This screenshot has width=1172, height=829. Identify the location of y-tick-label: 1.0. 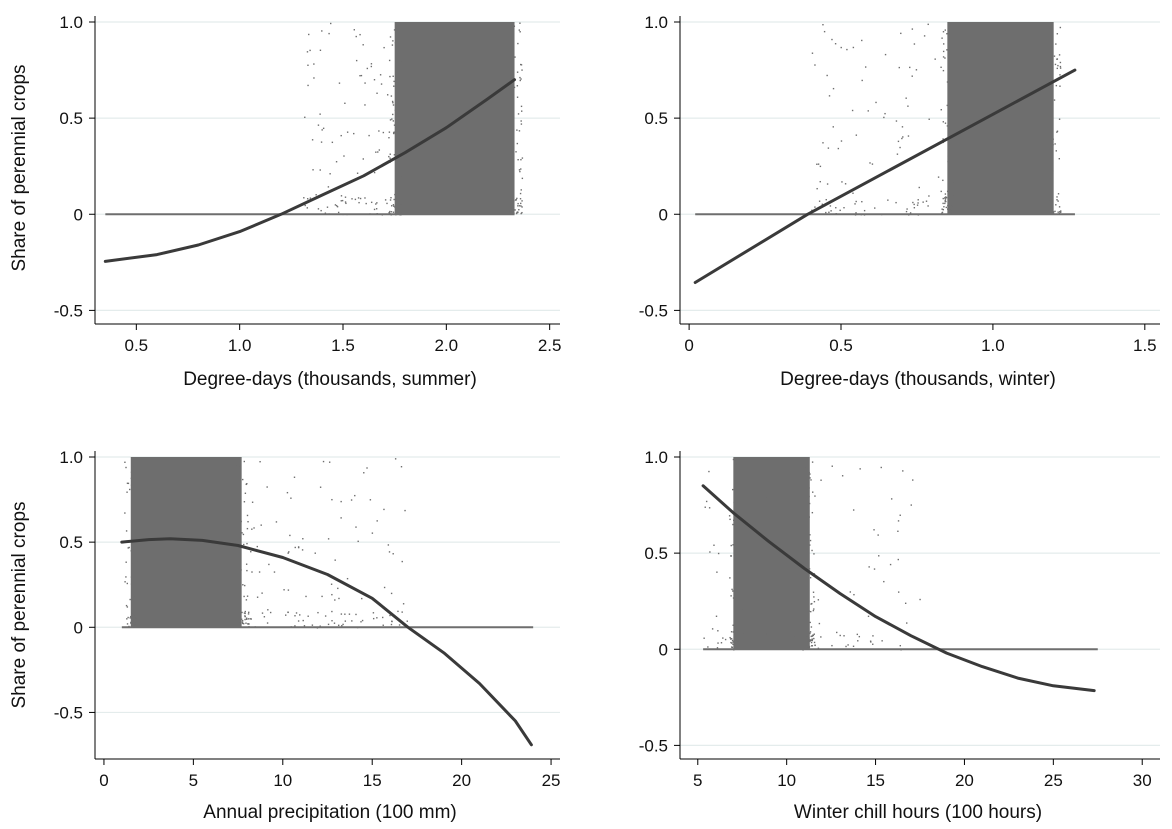
(656, 22).